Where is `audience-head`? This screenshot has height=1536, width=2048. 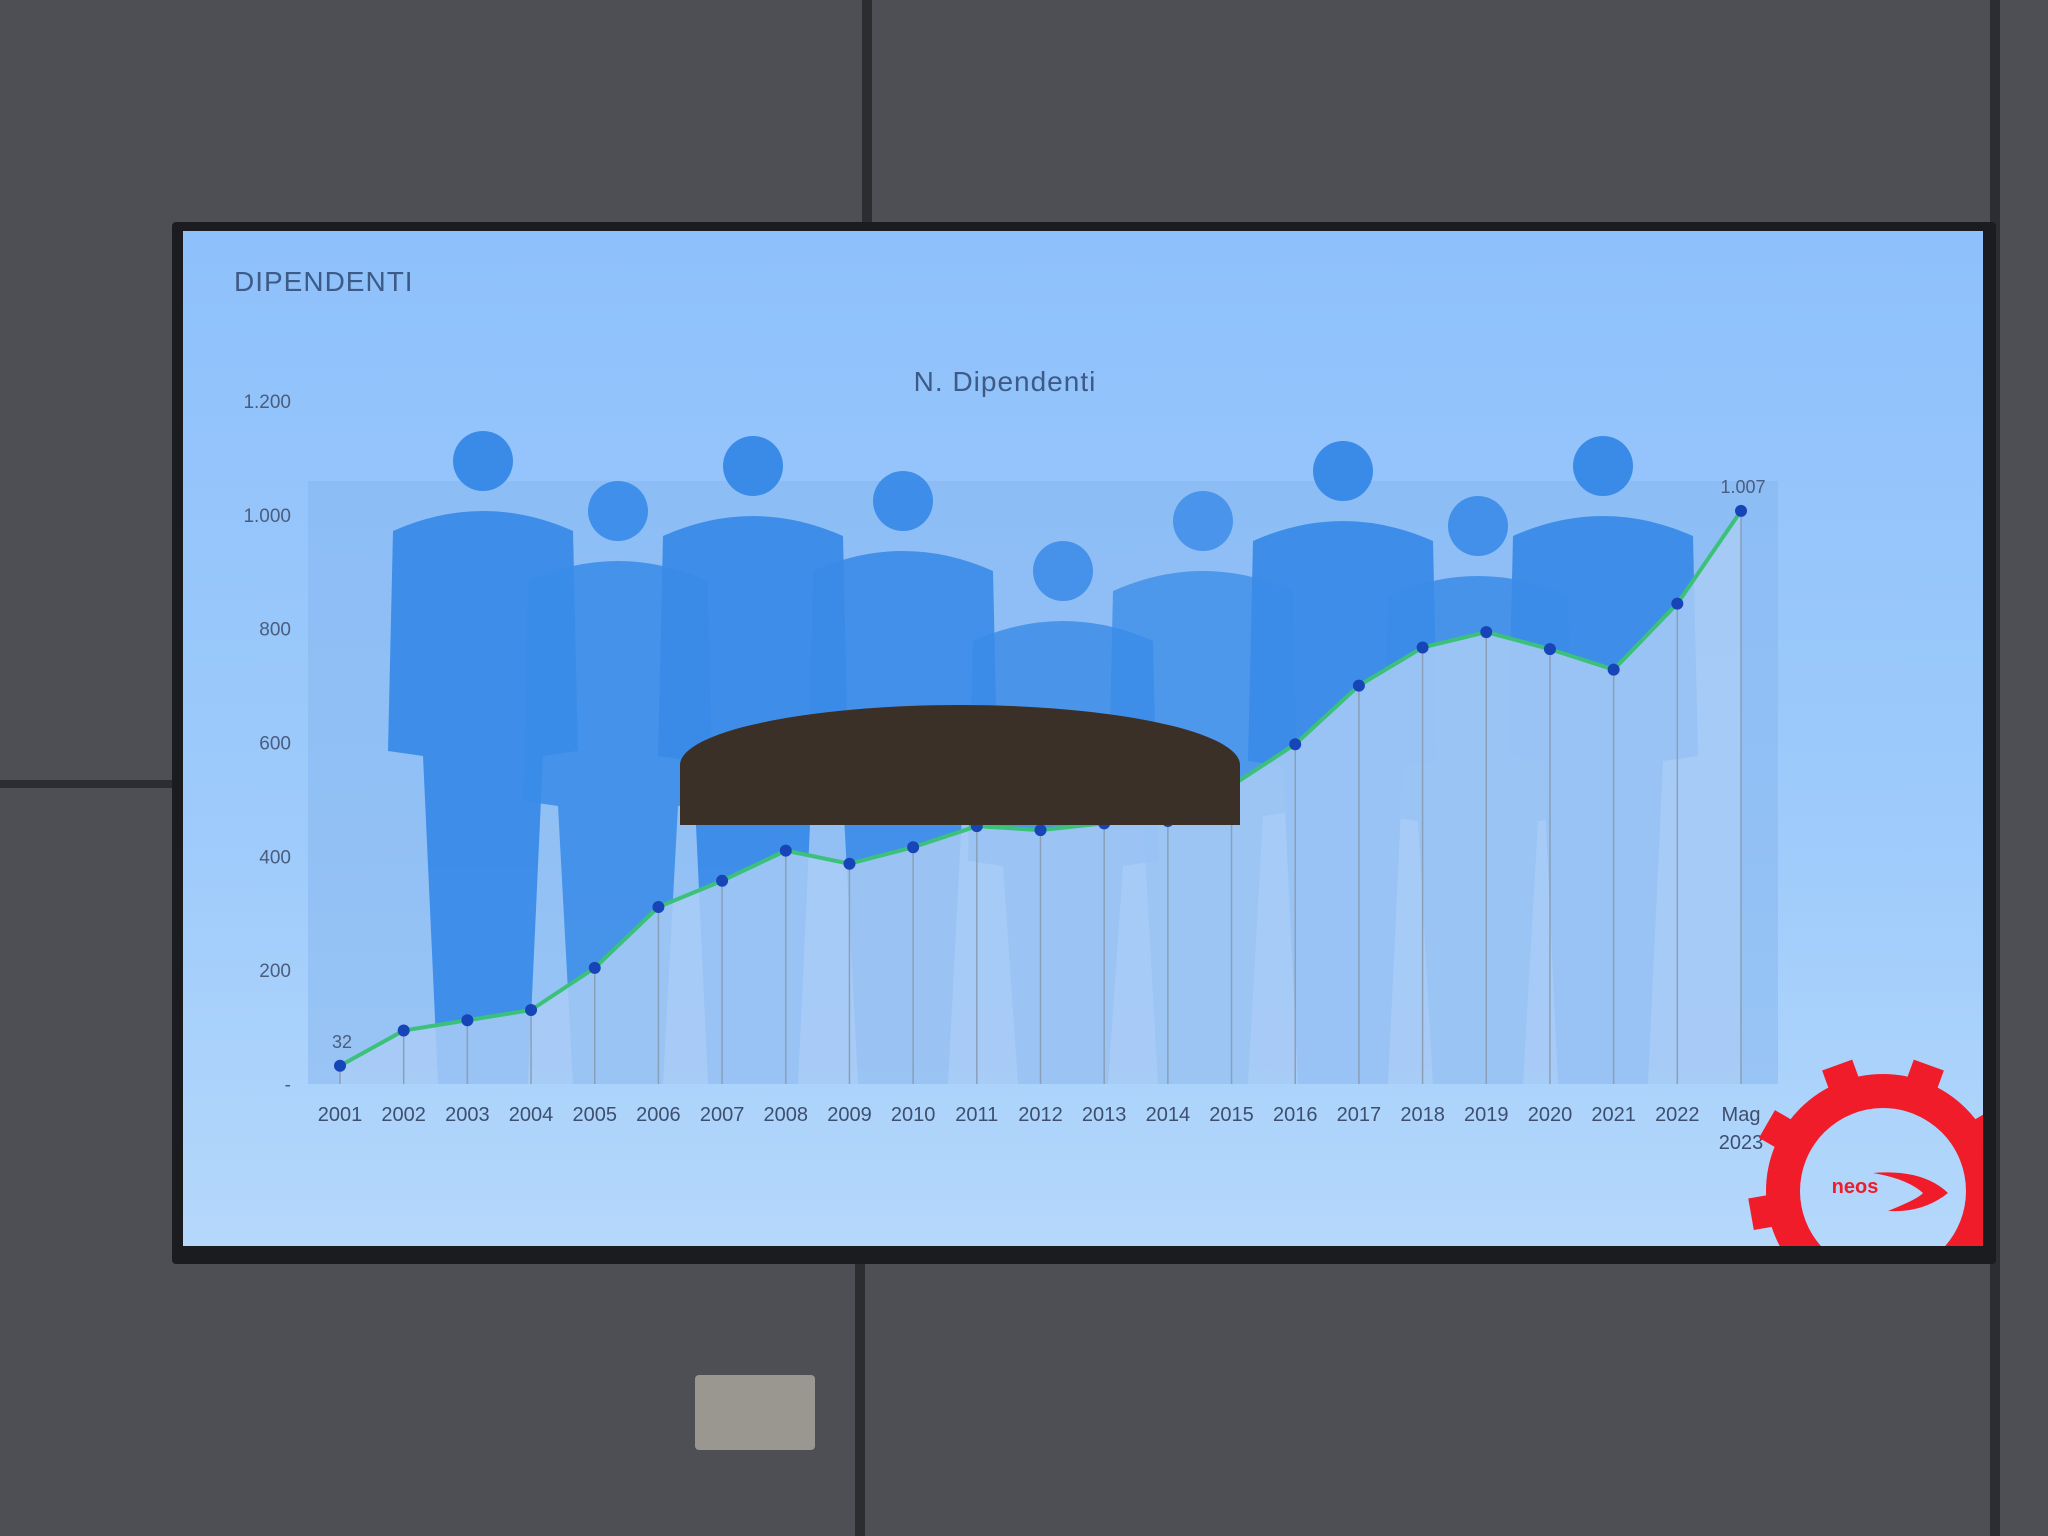 audience-head is located at coordinates (960, 765).